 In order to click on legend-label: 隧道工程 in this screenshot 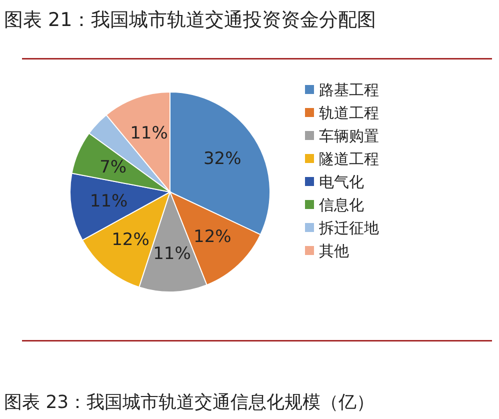, I will do `click(349, 159)`.